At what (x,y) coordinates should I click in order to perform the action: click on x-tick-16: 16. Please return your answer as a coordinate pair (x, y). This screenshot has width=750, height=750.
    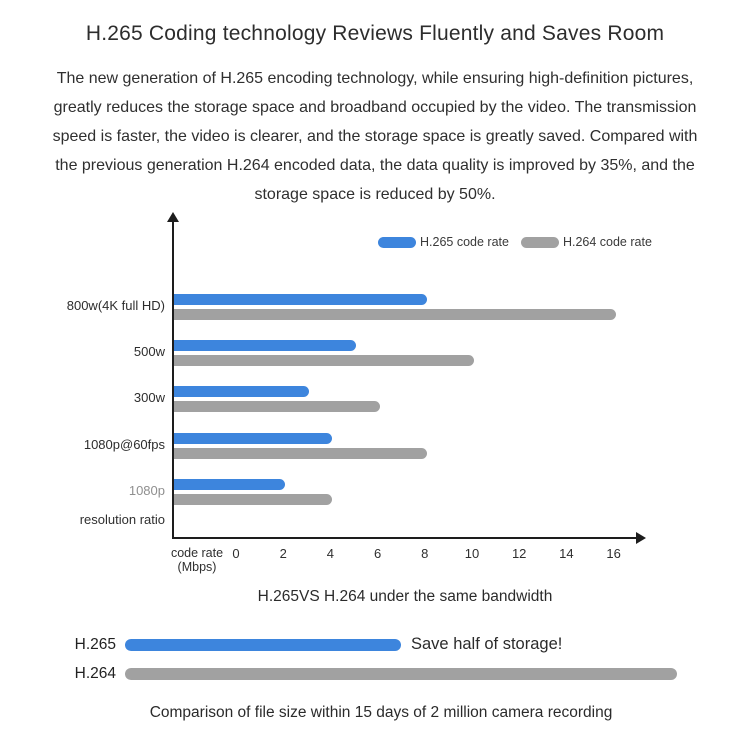
    Looking at the image, I should click on (613, 553).